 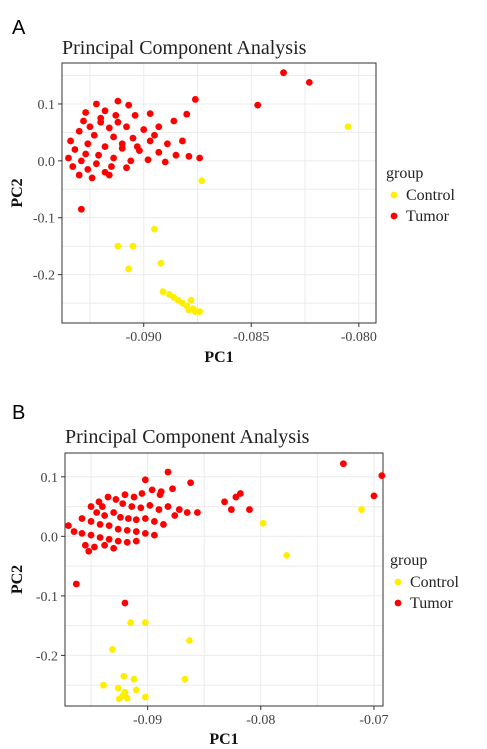 What do you see at coordinates (394, 195) in the screenshot?
I see `legend-marker-control` at bounding box center [394, 195].